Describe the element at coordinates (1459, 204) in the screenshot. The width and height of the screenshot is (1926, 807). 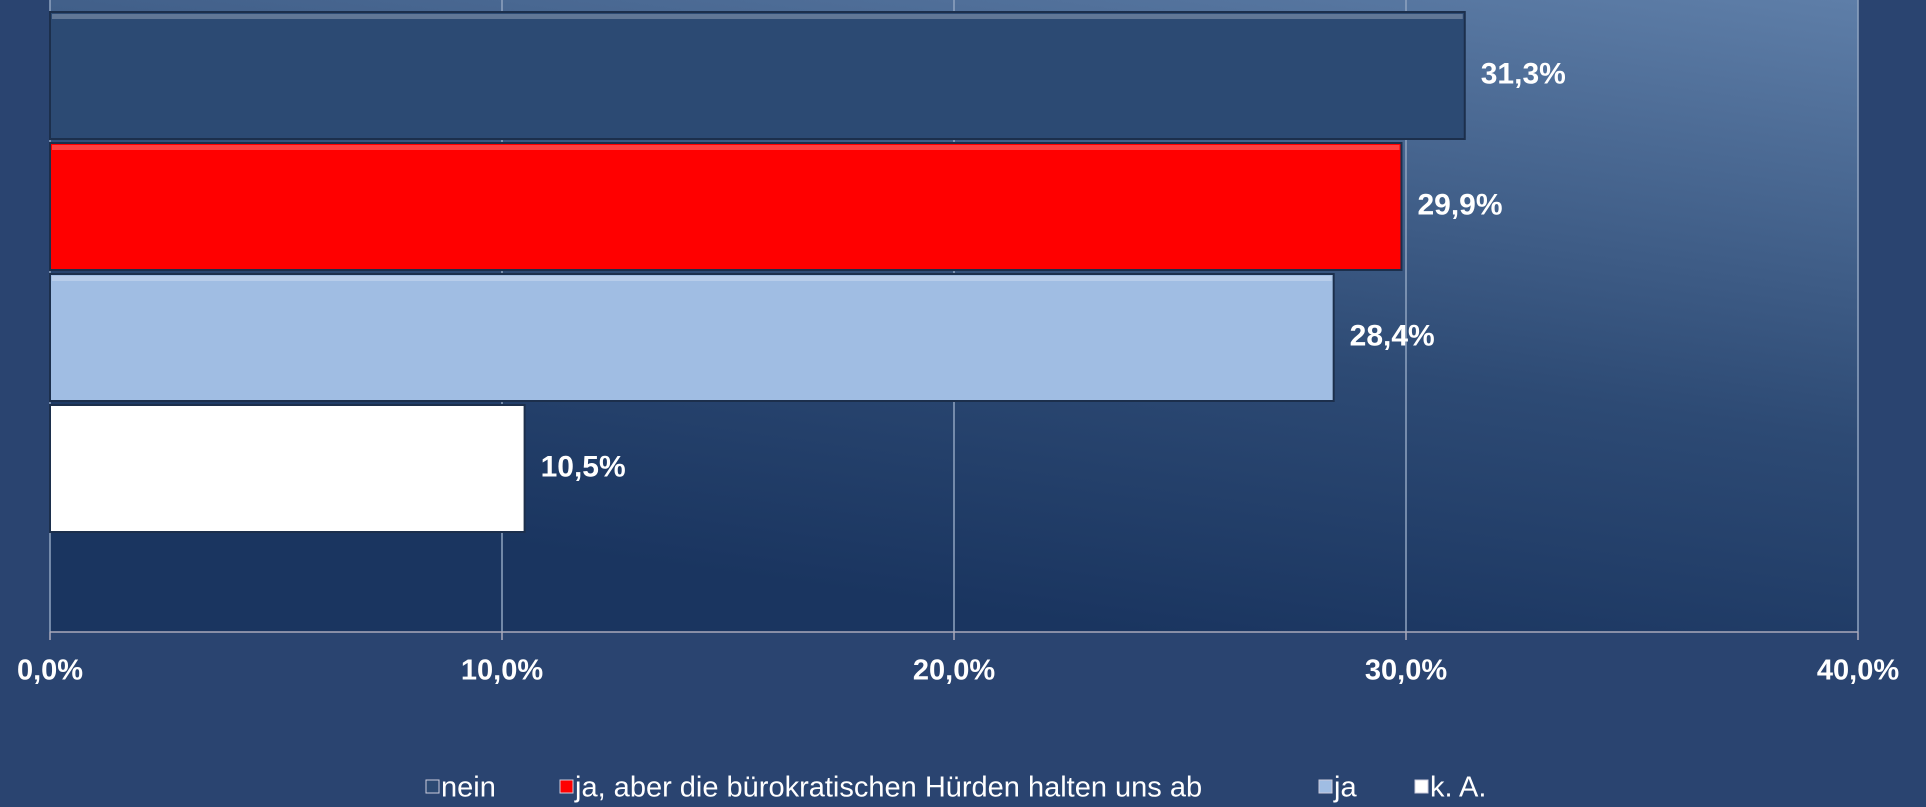
I see `value-label: 29,9%` at that location.